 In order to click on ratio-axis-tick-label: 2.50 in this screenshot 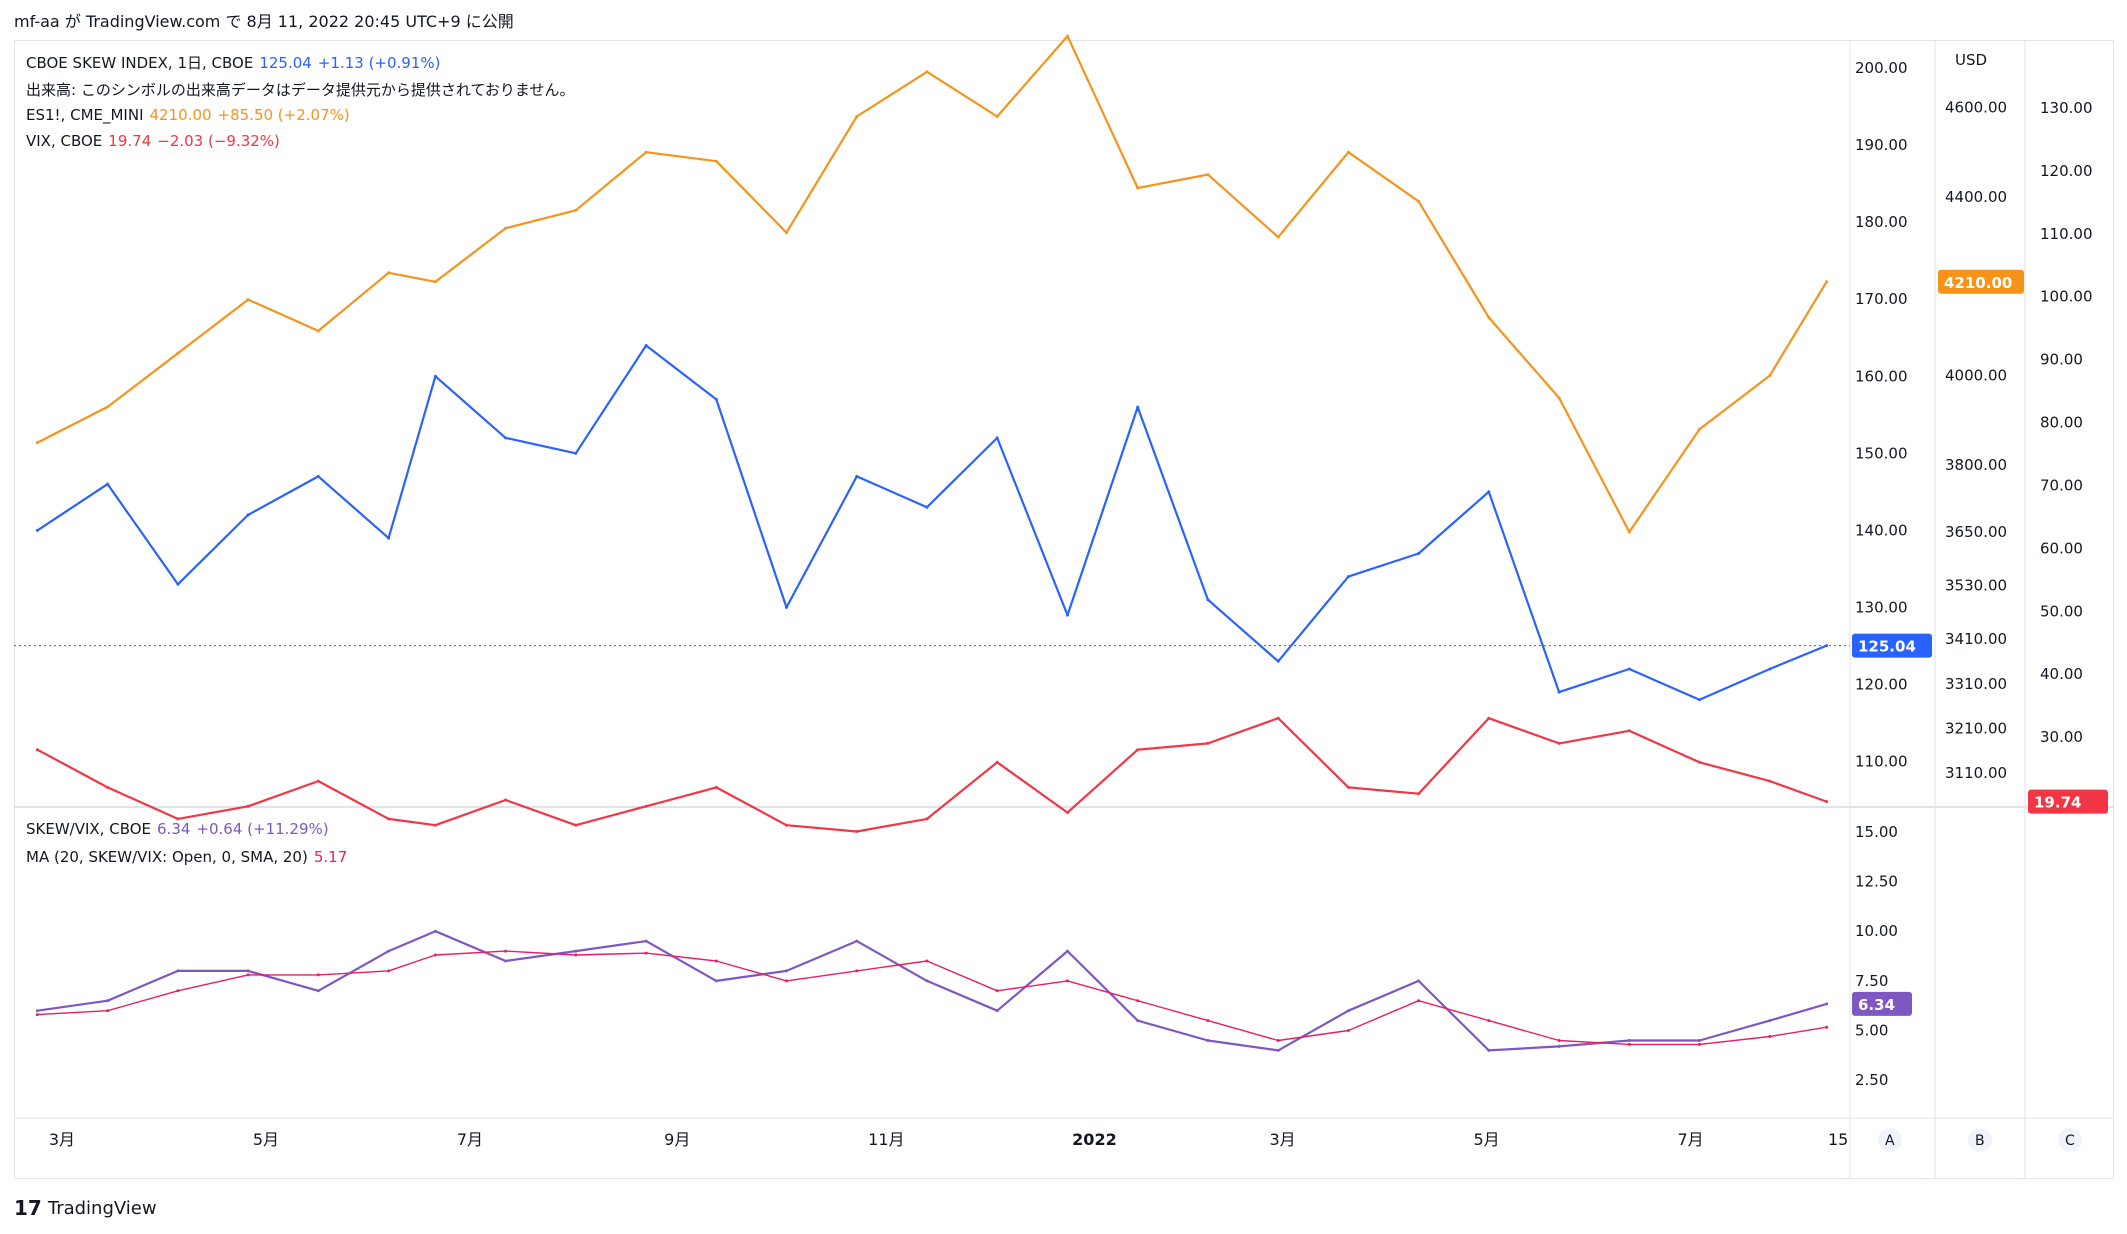, I will do `click(1871, 1080)`.